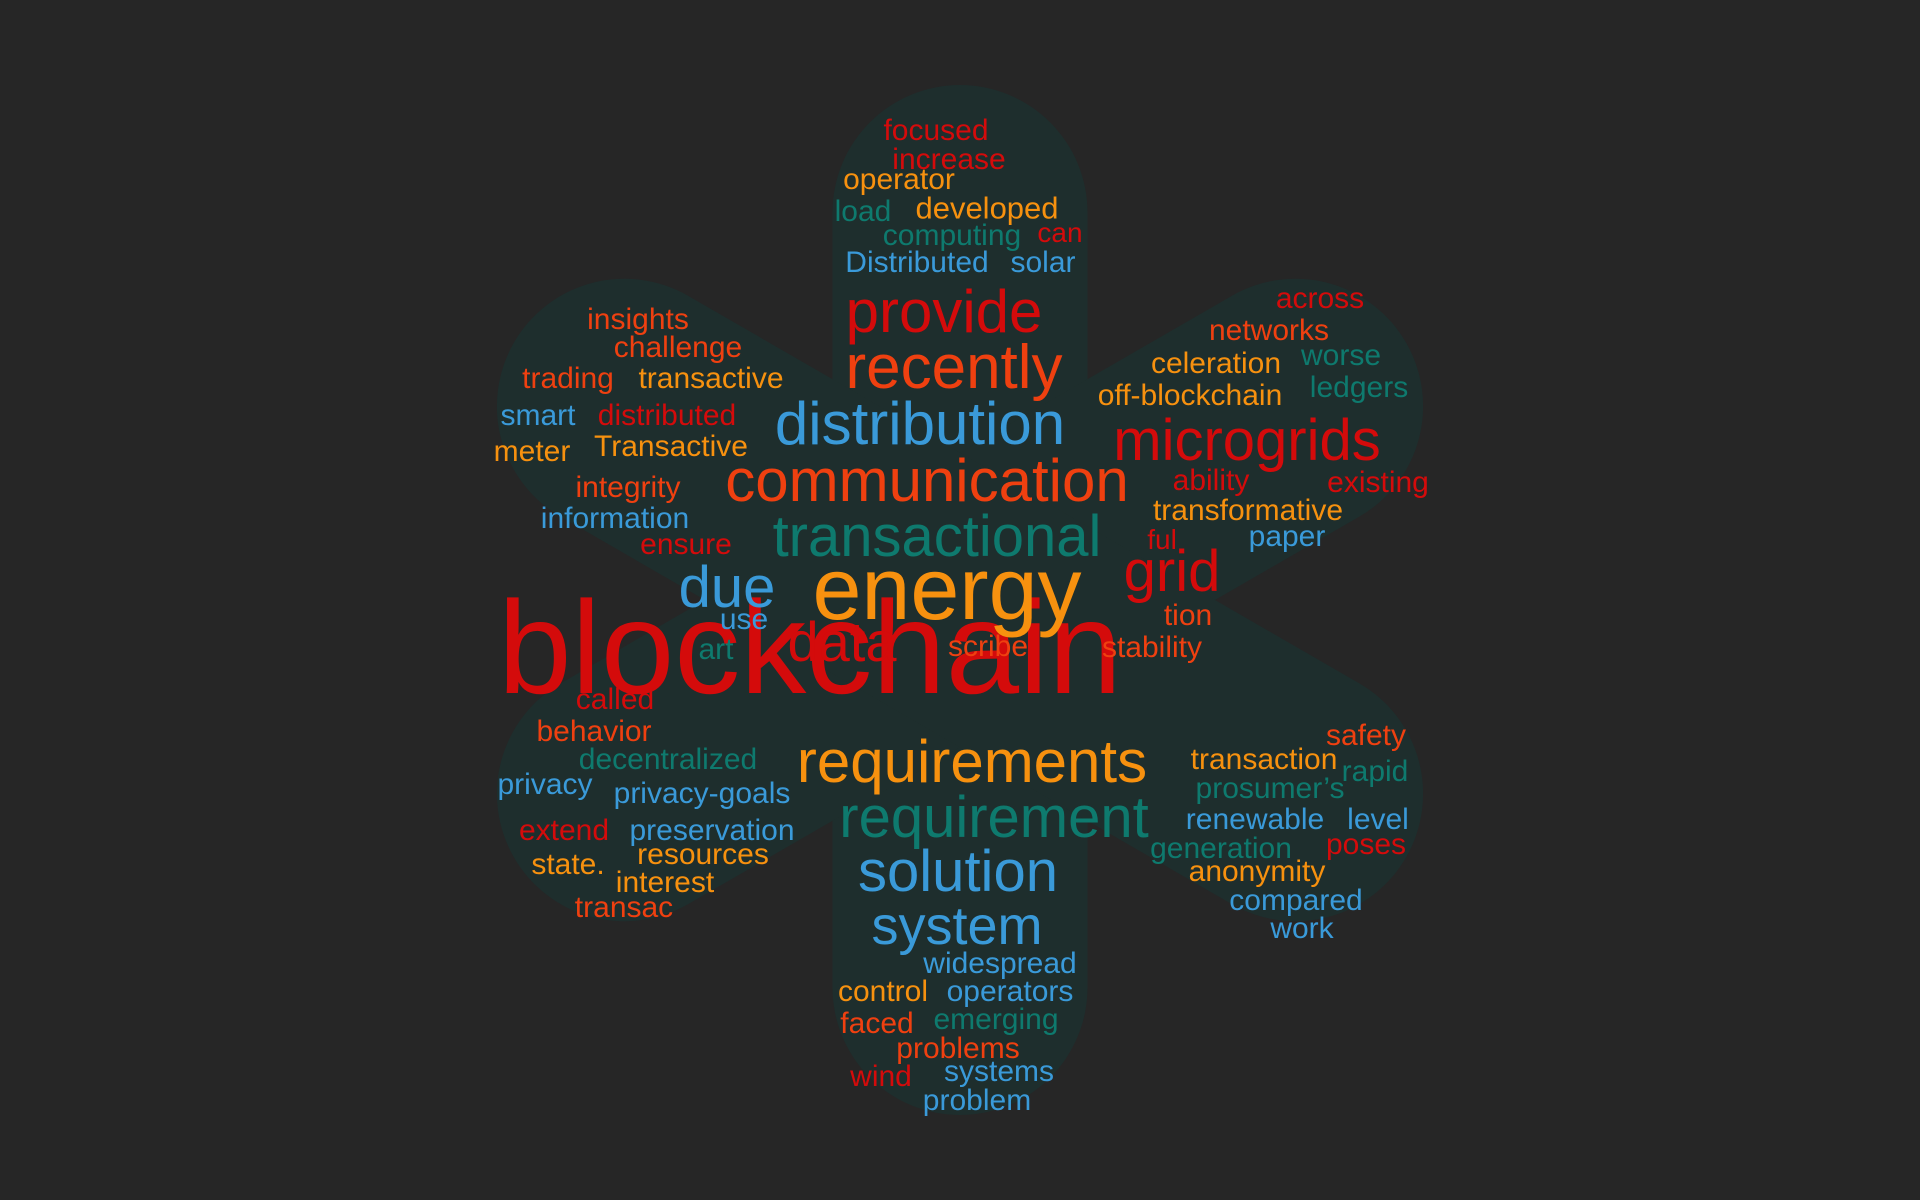 The width and height of the screenshot is (1920, 1200). What do you see at coordinates (1162, 539) in the screenshot?
I see `cloud-word: ful` at bounding box center [1162, 539].